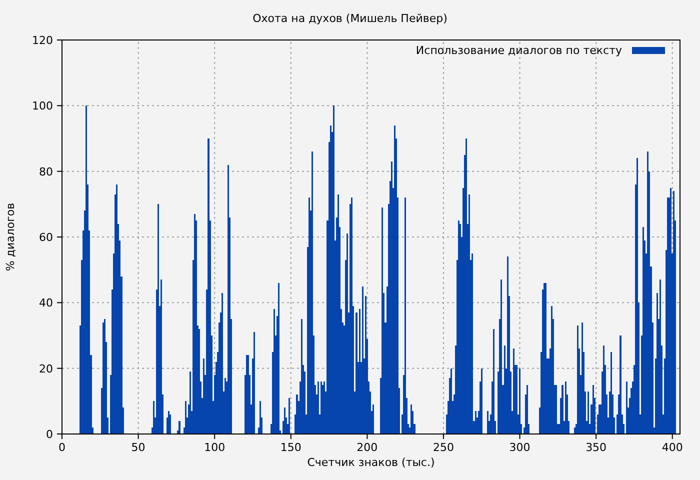 The width and height of the screenshot is (700, 480). What do you see at coordinates (519, 50) in the screenshot?
I see `legend-label: Использование диалогов по тексту` at bounding box center [519, 50].